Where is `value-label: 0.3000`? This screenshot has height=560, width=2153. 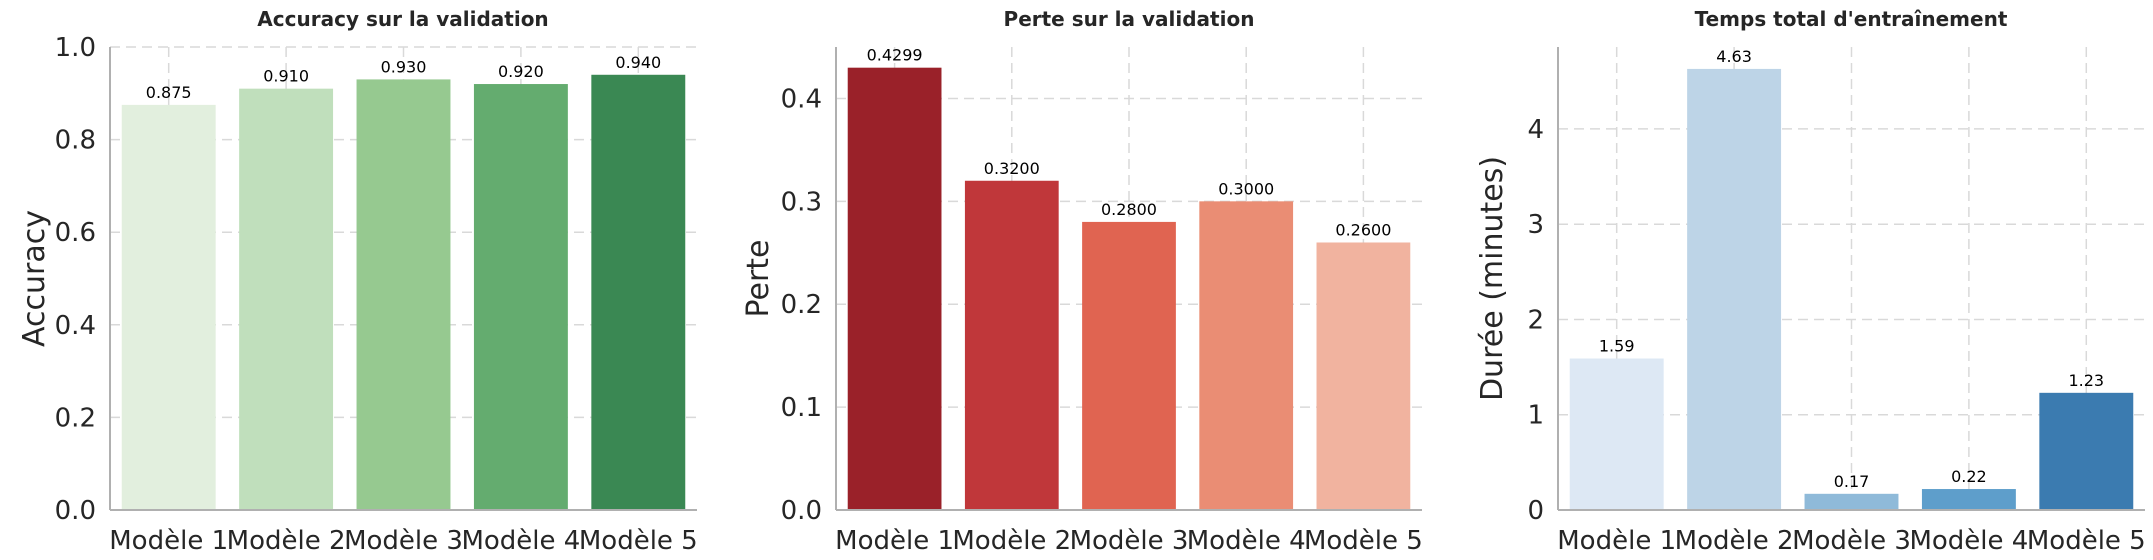 value-label: 0.3000 is located at coordinates (1246, 188).